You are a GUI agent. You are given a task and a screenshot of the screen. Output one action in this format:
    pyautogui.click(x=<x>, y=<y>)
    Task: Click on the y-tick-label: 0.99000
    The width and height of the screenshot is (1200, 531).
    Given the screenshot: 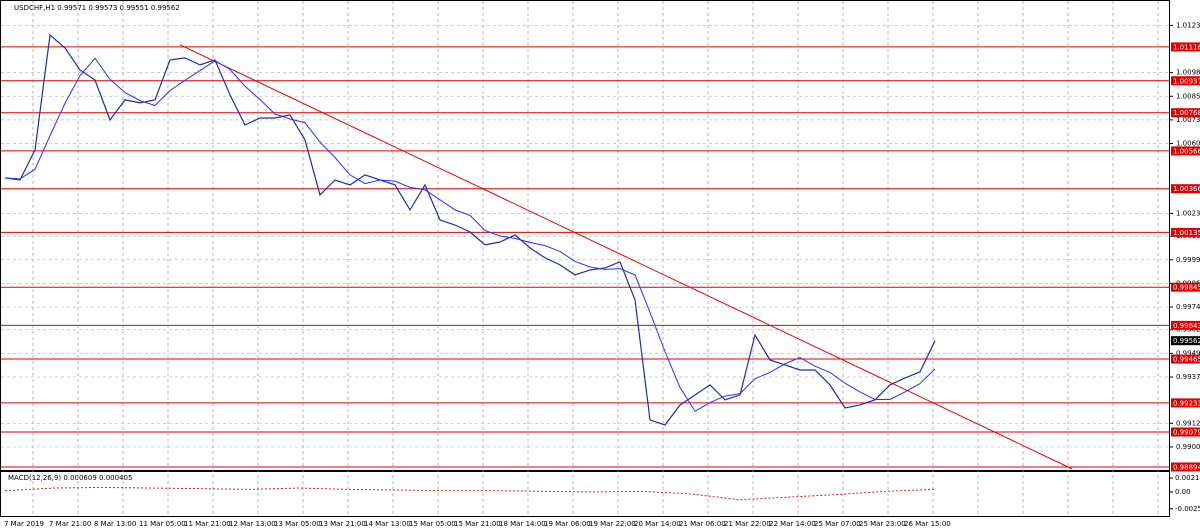 What is the action you would take?
    pyautogui.click(x=1188, y=447)
    